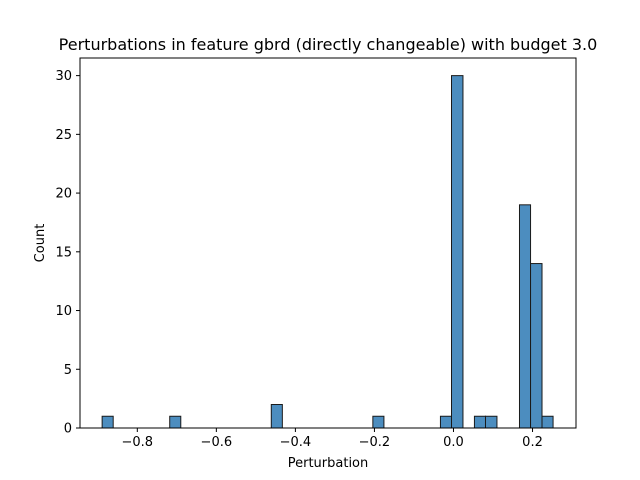 The width and height of the screenshot is (640, 480). I want to click on y-axis-ticks: 0 5 10 15 20 25 30, so click(67, 253).